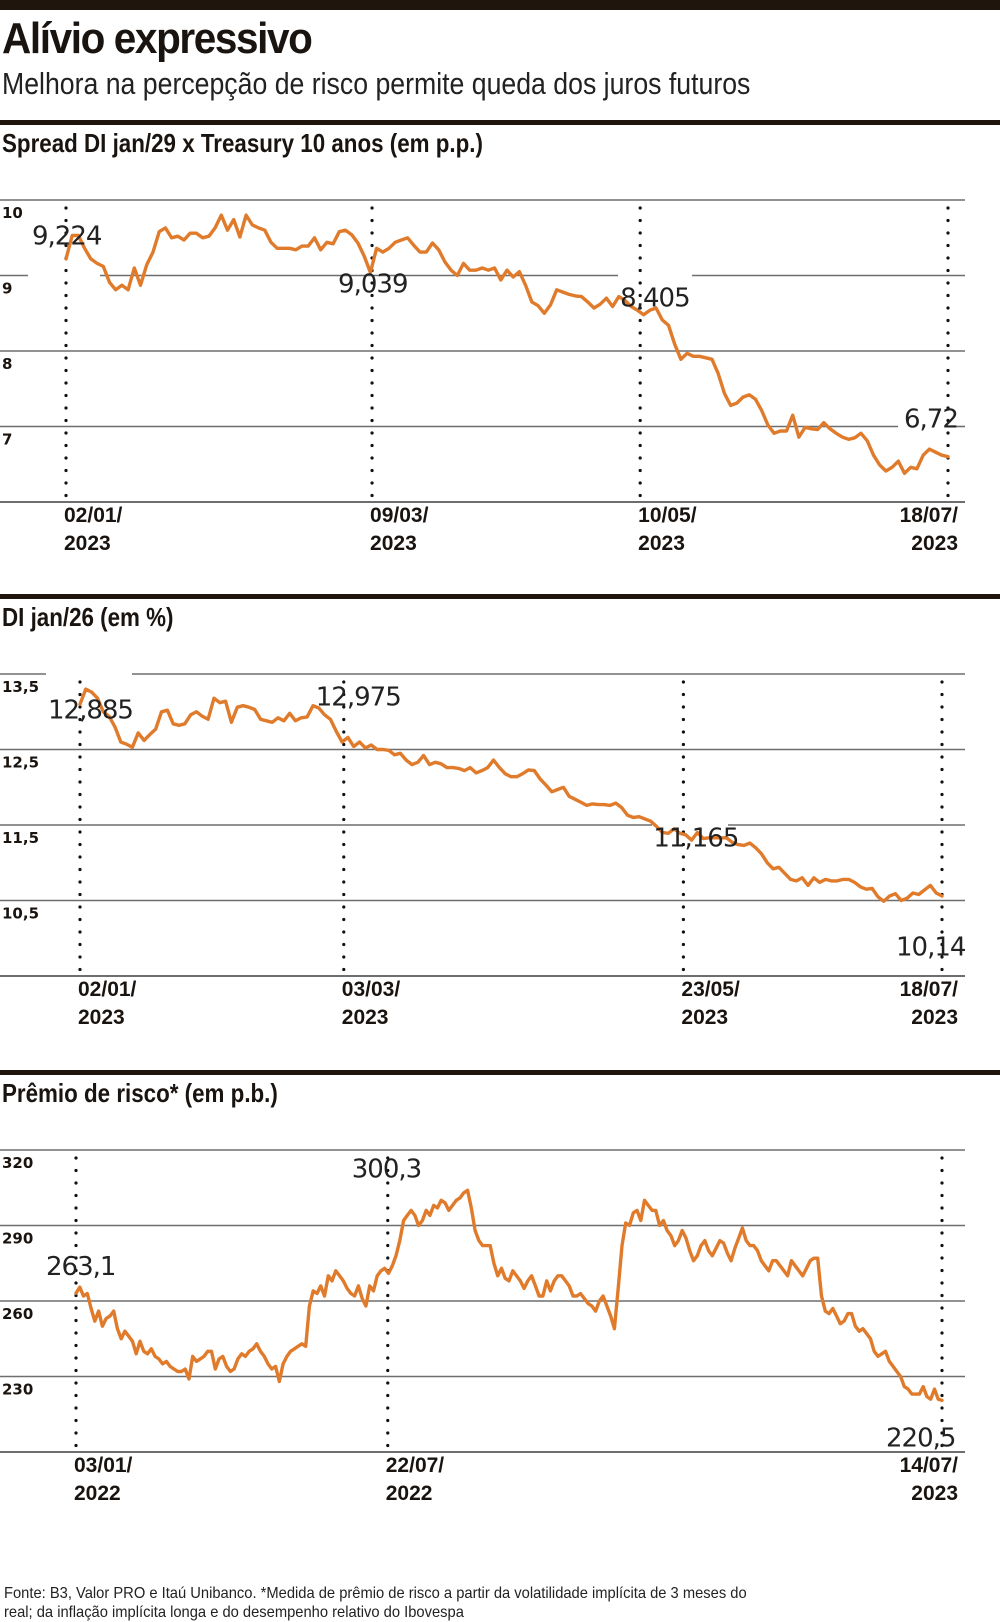  What do you see at coordinates (7, 364) in the screenshot?
I see `y-tick-label: 8` at bounding box center [7, 364].